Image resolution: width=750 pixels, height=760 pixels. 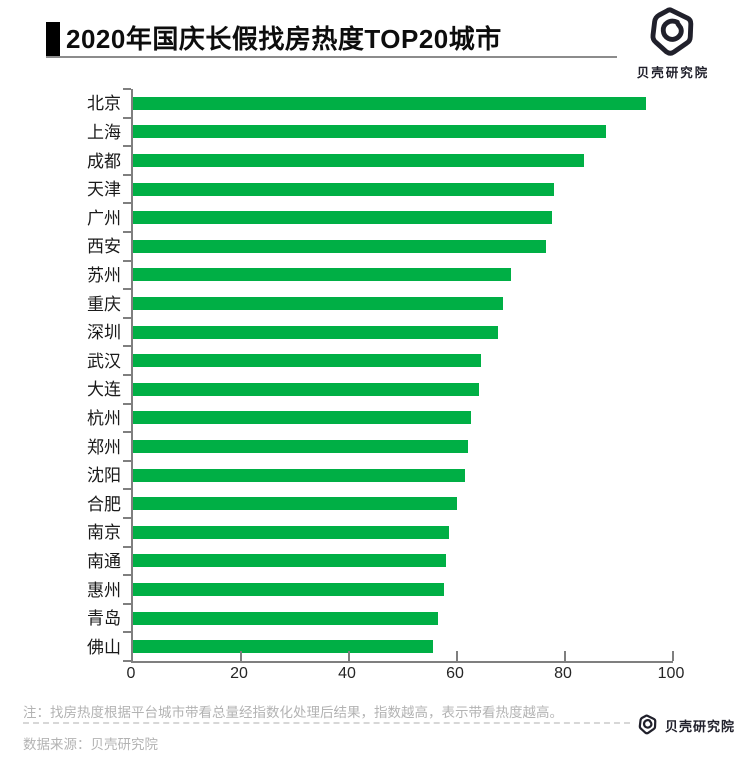 What do you see at coordinates (104, 590) in the screenshot?
I see `category-label: 惠州` at bounding box center [104, 590].